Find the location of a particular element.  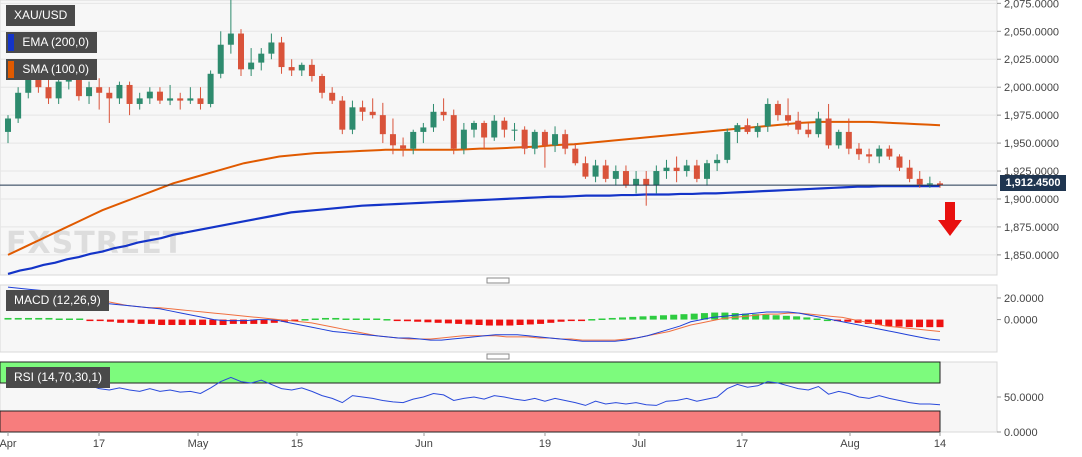

price-axis-tick-label: 2,075.0000 is located at coordinates (1031, 5).